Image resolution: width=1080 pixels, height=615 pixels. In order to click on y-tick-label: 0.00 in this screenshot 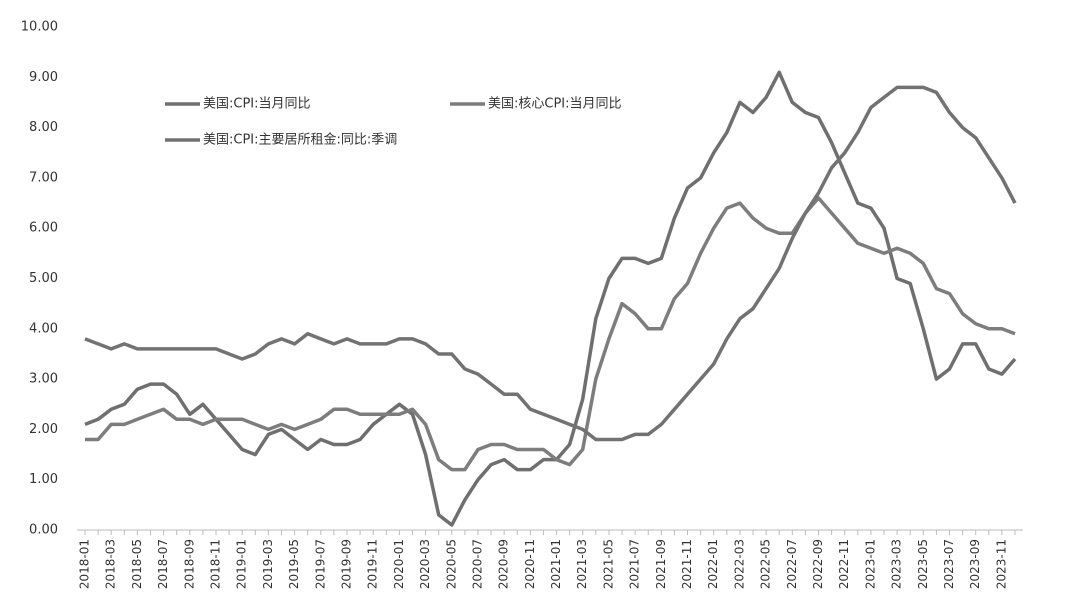, I will do `click(43, 530)`.